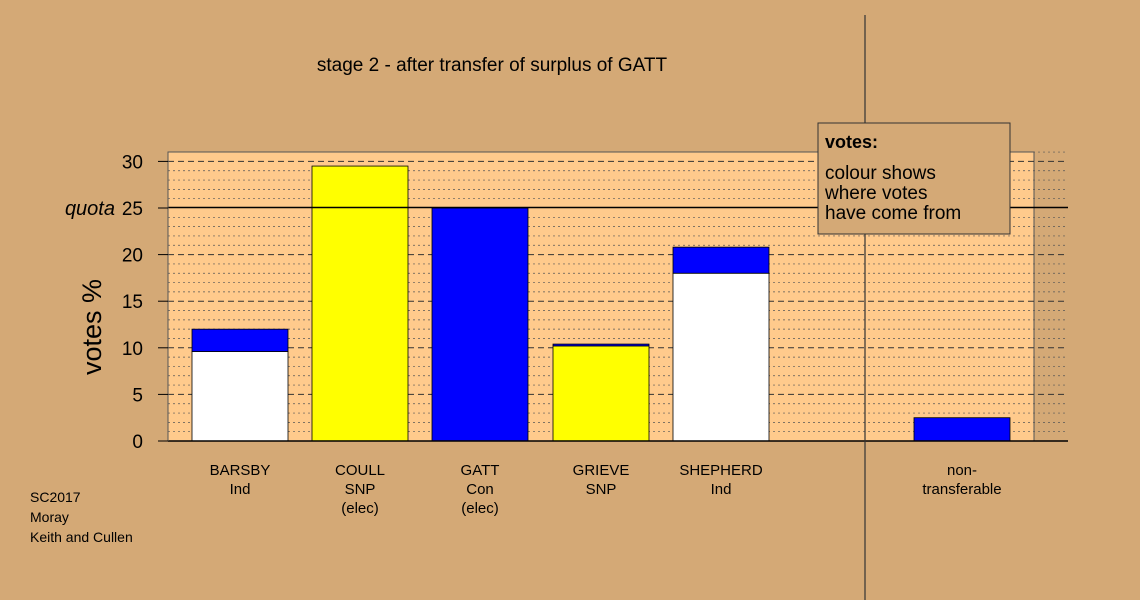 This screenshot has width=1140, height=600. What do you see at coordinates (601, 470) in the screenshot?
I see `x-tick-label: GRIEVE` at bounding box center [601, 470].